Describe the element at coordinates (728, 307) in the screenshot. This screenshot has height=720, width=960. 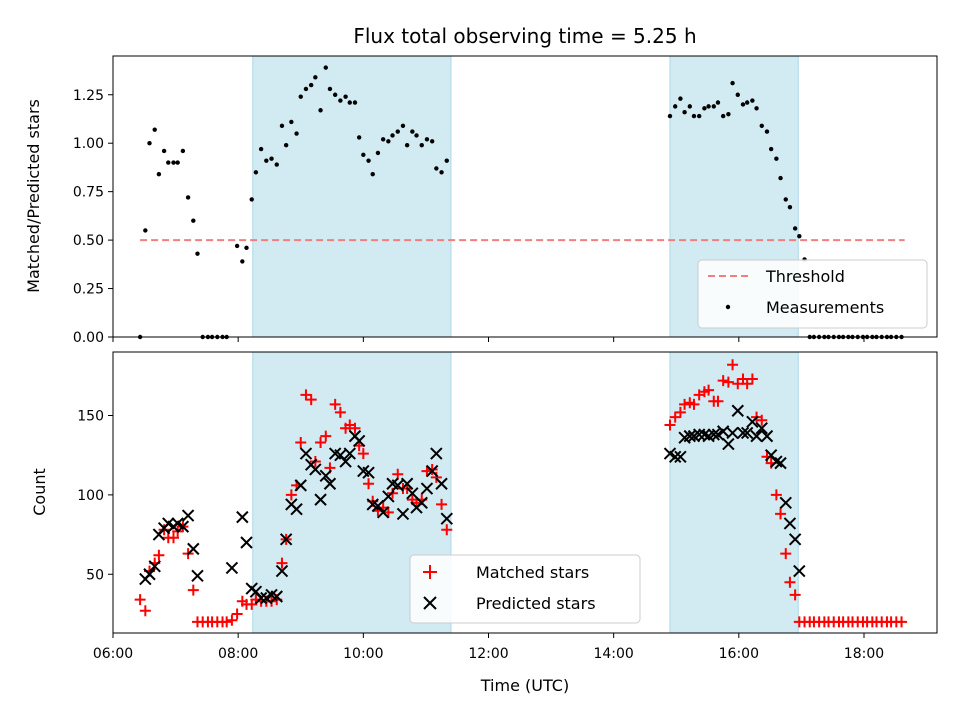
I see `legend-measurements-swatch` at that location.